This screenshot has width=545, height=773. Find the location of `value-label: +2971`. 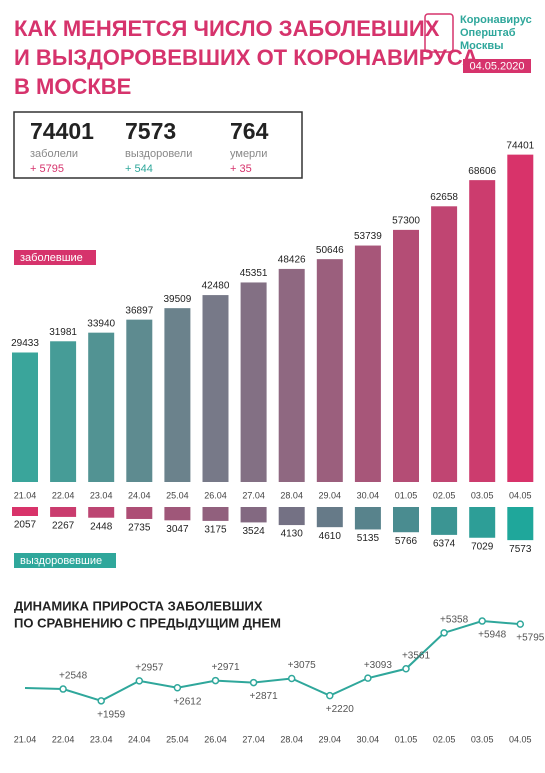

value-label: +2971 is located at coordinates (225, 667).